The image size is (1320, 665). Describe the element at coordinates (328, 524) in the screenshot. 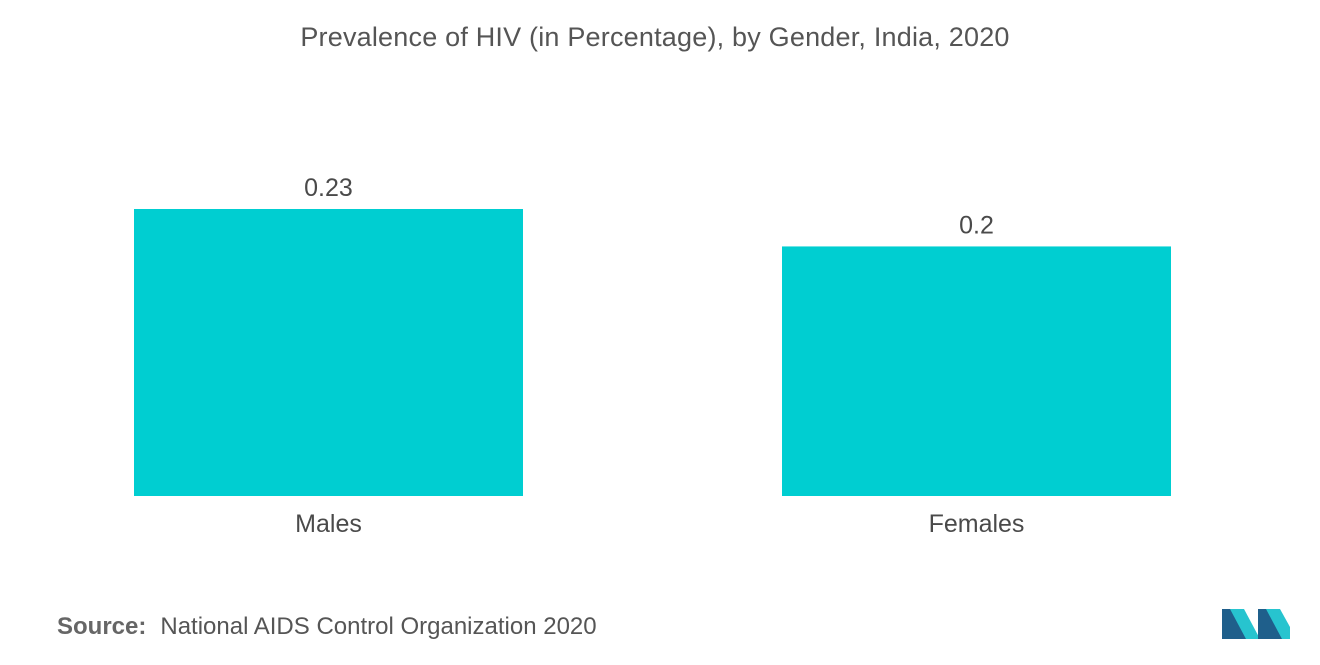

I see `category-label-males: Males` at that location.